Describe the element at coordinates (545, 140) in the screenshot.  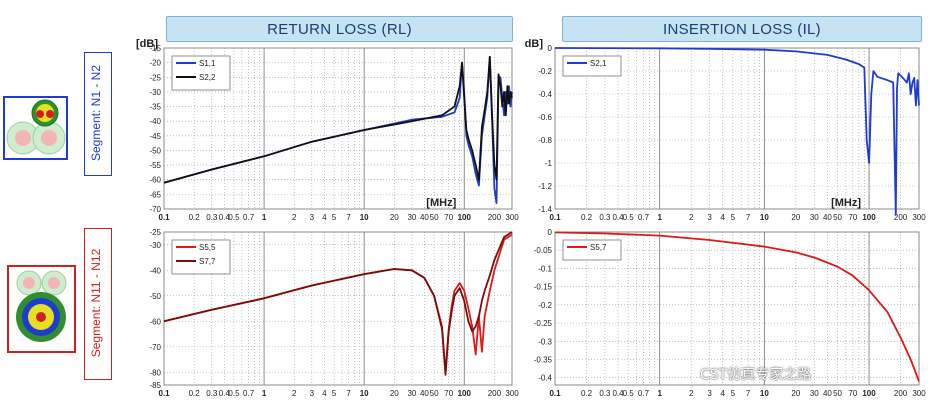
I see `y-tick-label: -0.8` at that location.